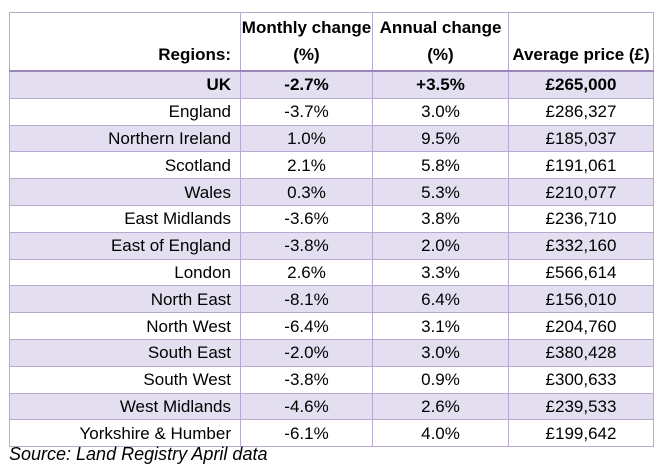  I want to click on region-cell: South East, so click(125, 352).